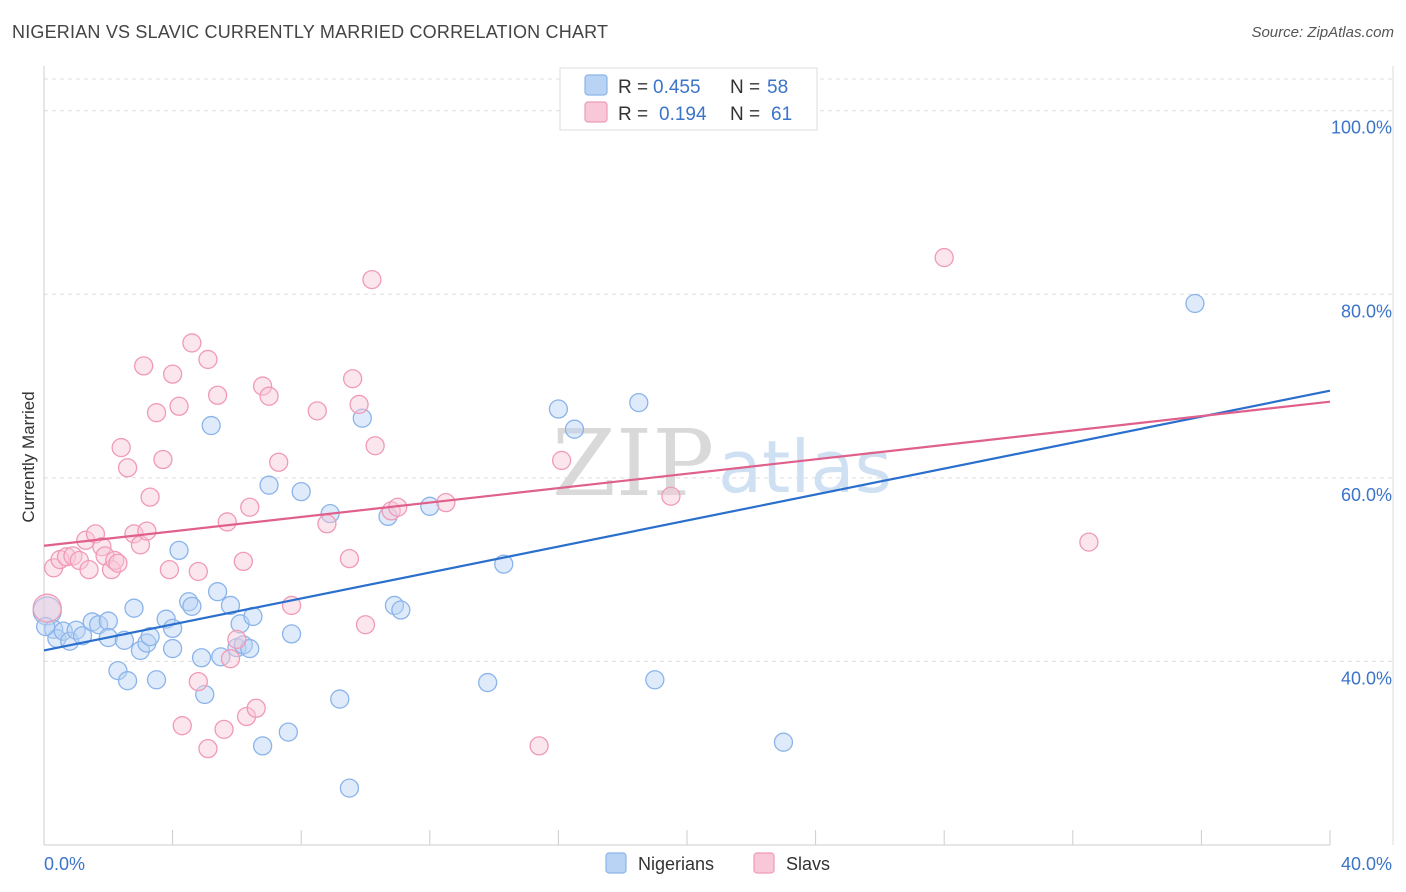 The height and width of the screenshot is (892, 1406). I want to click on x-tick-label-max: 40.0%, so click(1366, 864).